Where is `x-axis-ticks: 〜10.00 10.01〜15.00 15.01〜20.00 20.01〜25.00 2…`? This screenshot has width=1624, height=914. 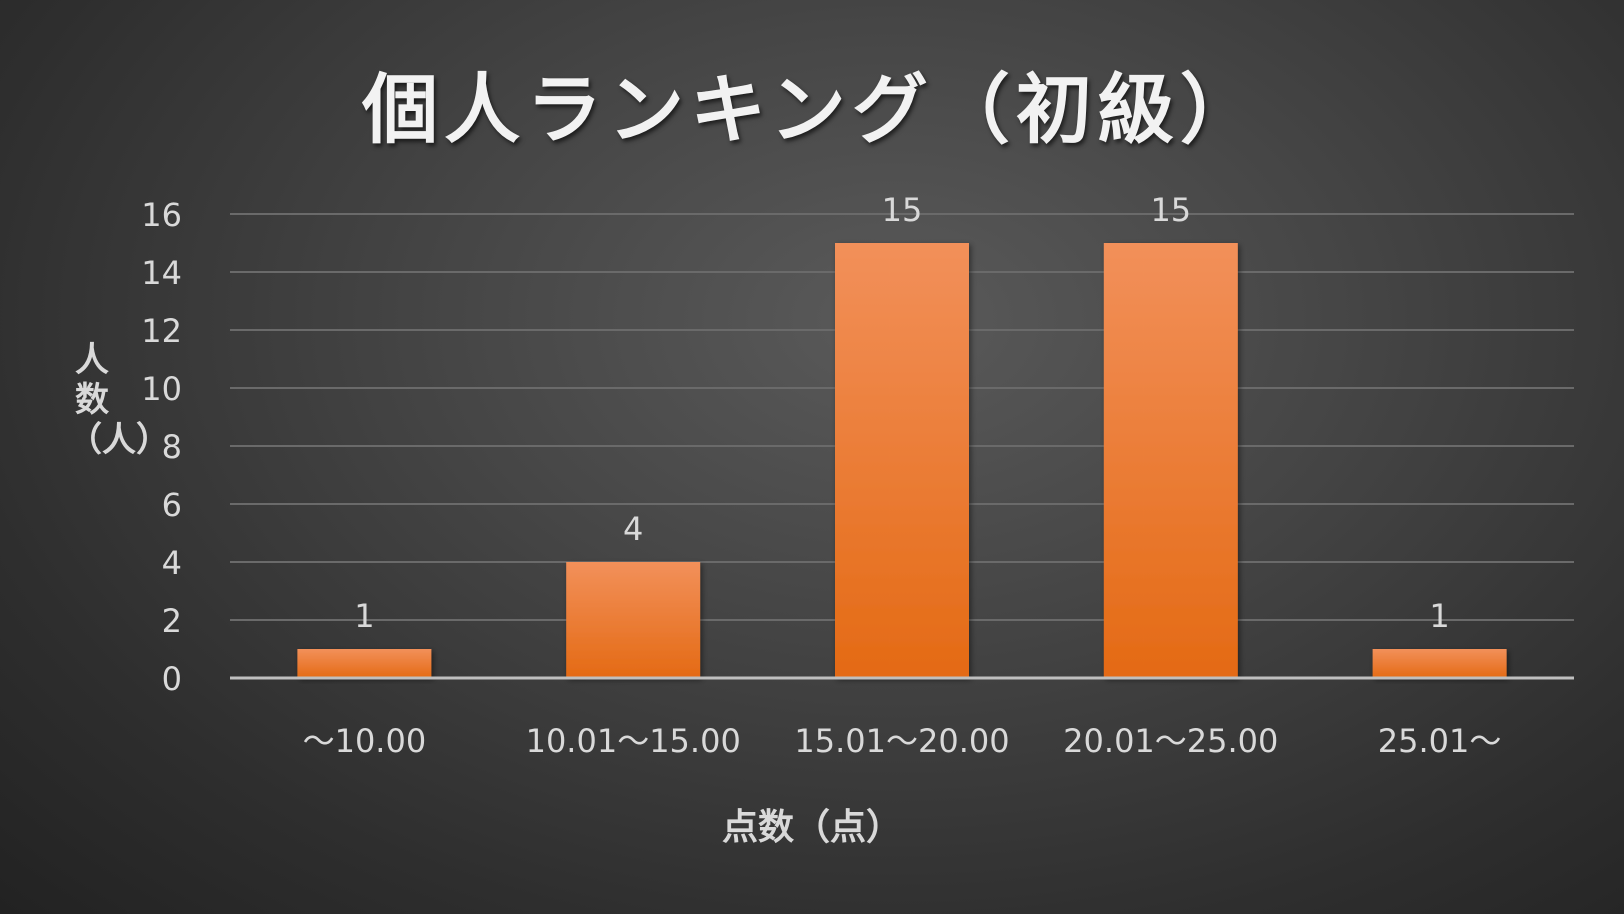
x-axis-ticks: 〜10.00 10.01〜15.00 15.01〜20.00 20.01〜25.00 2… is located at coordinates (902, 741).